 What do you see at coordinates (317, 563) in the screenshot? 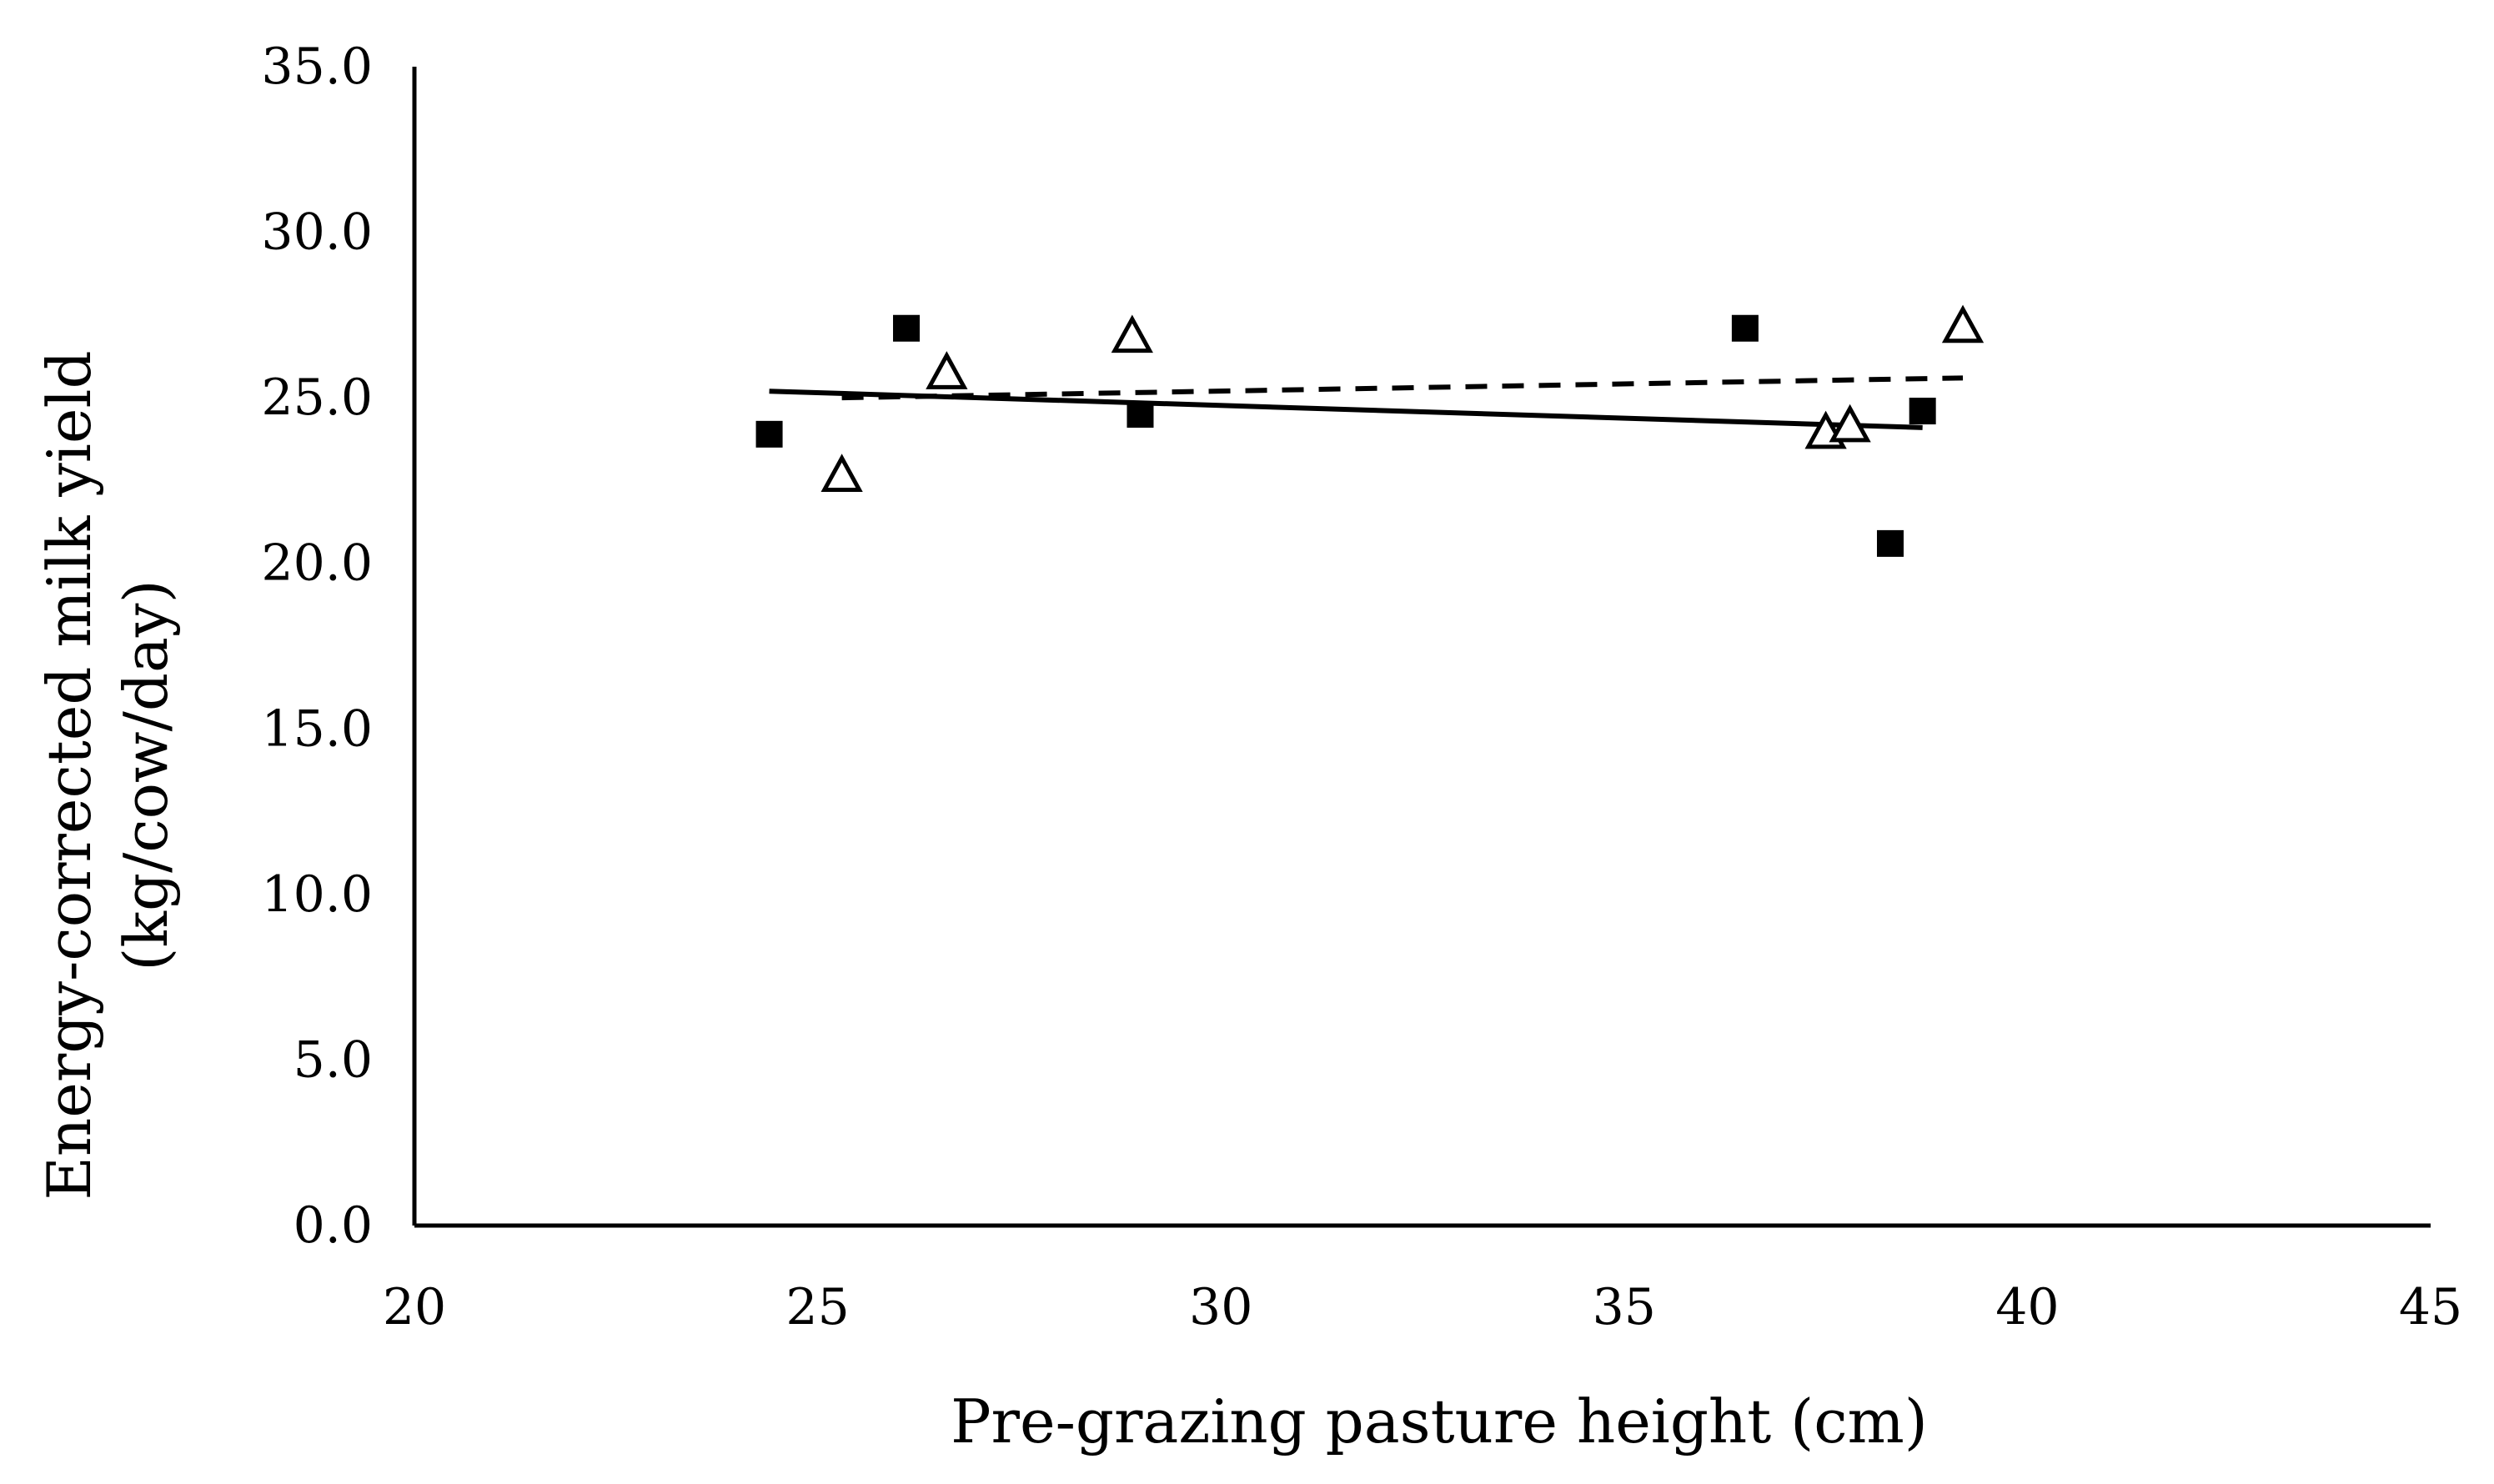
I see `y-tick-label: 20.0` at bounding box center [317, 563].